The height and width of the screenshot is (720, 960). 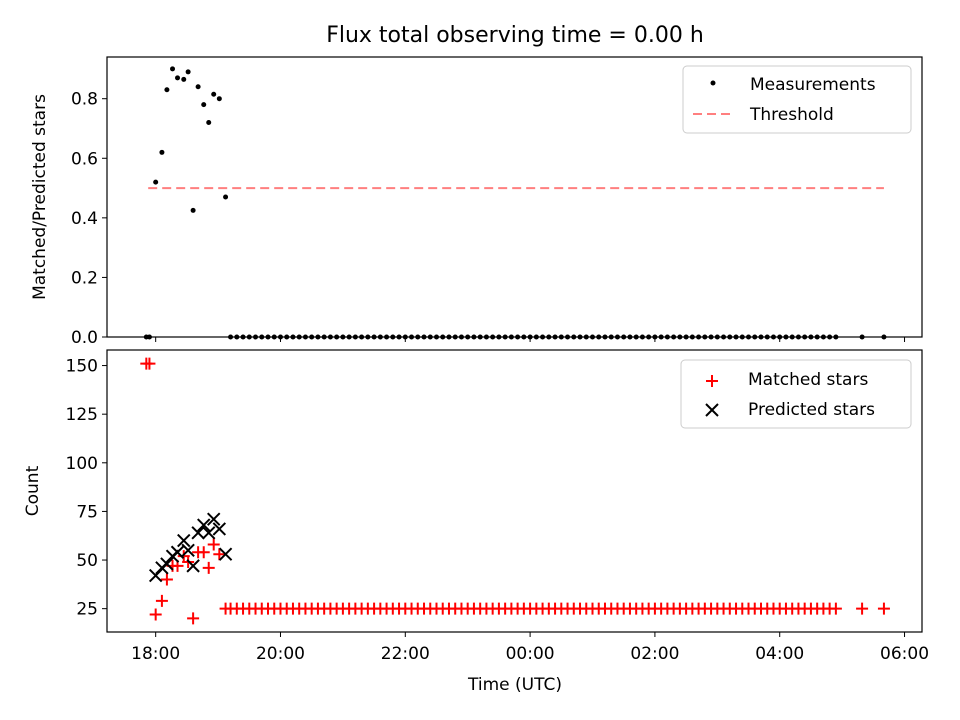 What do you see at coordinates (904, 654) in the screenshot?
I see `x-tick-label-6: 06:00` at bounding box center [904, 654].